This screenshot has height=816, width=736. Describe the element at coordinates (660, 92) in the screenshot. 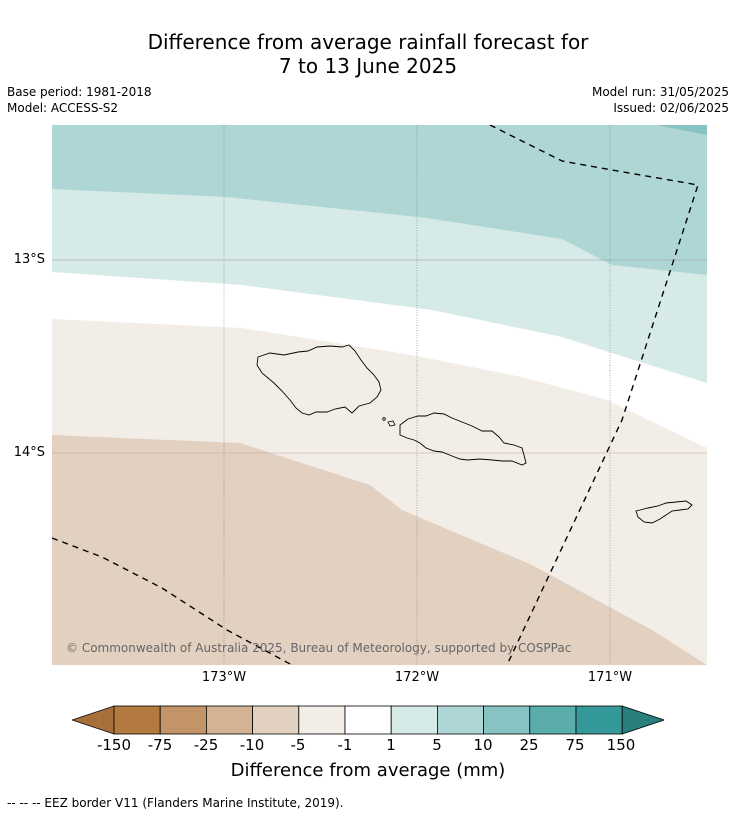

I see `model-run-text: Model run: 31/05/2025` at that location.